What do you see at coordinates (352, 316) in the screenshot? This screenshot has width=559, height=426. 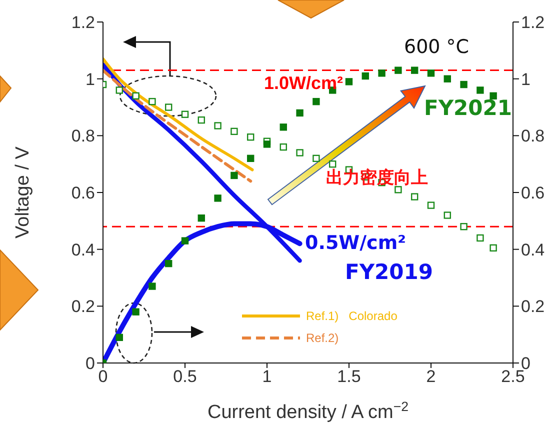 I see `legend-label: Ref.1) Colorado` at bounding box center [352, 316].